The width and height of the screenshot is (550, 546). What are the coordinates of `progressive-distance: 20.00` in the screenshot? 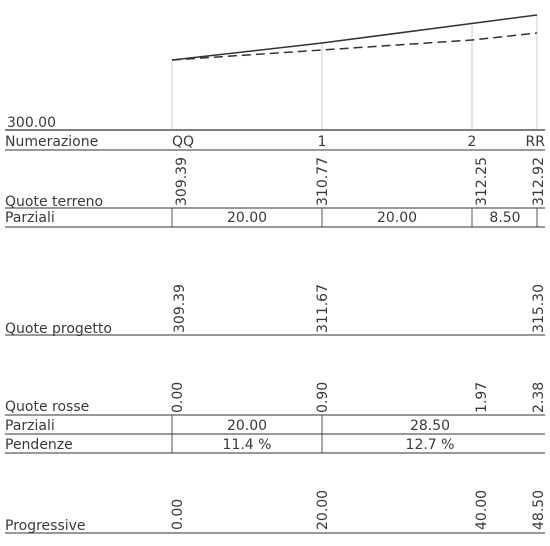 It's located at (323, 510).